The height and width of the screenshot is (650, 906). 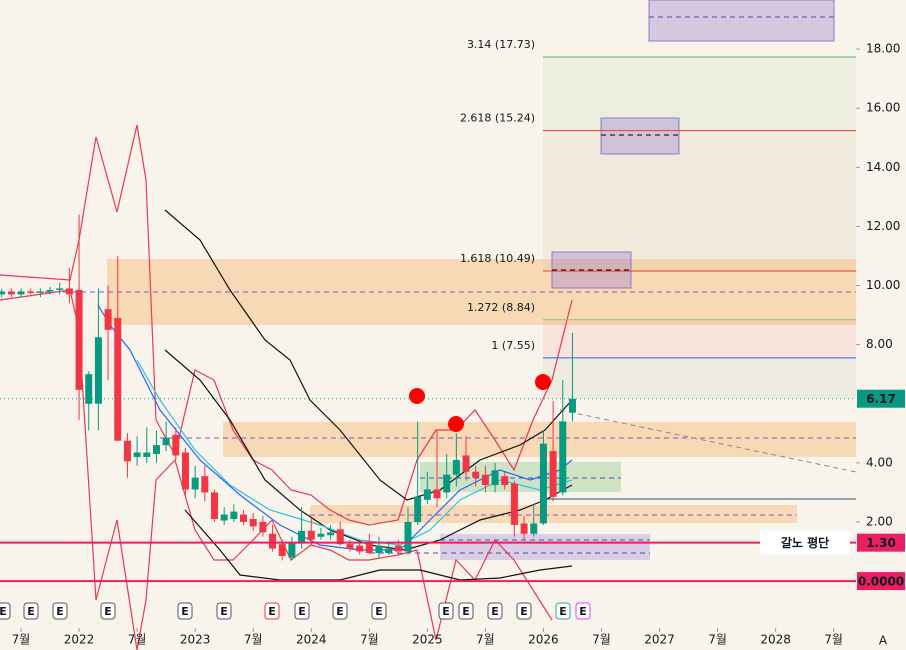 I want to click on y-tick-label: 16.00, so click(x=883, y=108).